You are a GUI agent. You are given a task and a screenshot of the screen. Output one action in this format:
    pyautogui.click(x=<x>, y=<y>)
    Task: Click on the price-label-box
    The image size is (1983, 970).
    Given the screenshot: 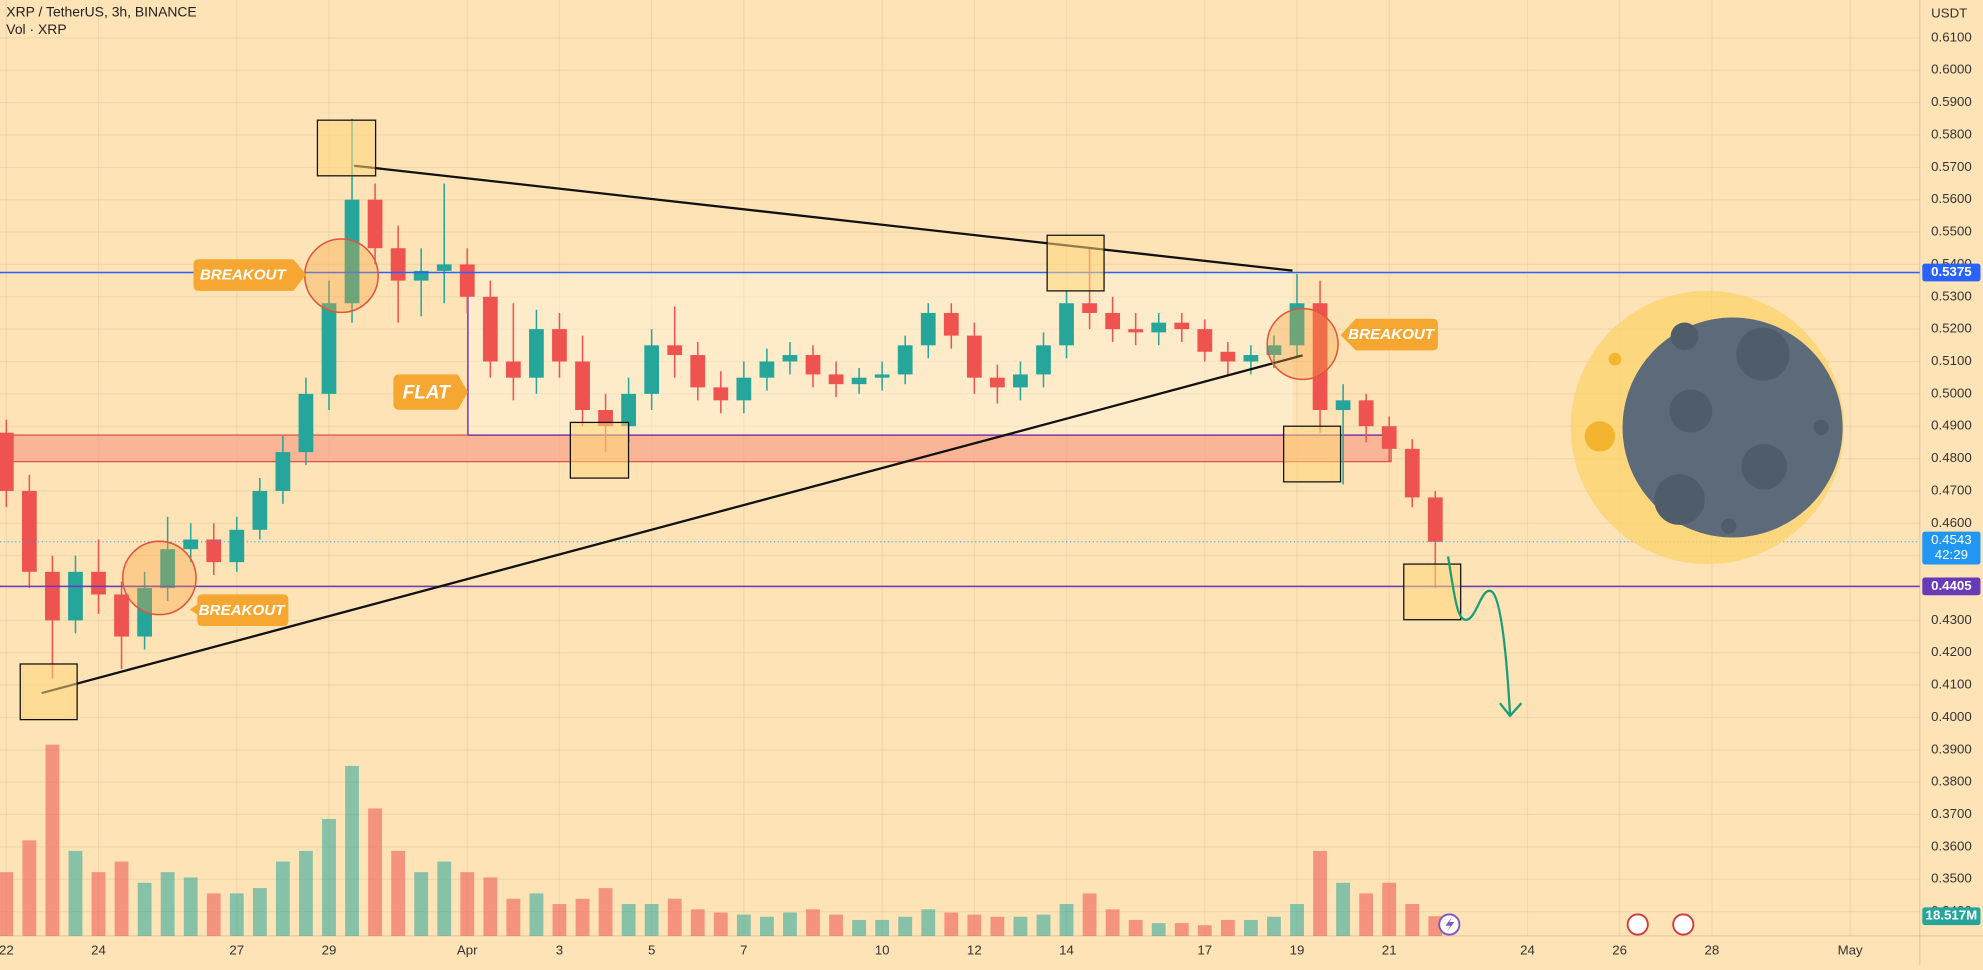 What is the action you would take?
    pyautogui.click(x=1951, y=272)
    